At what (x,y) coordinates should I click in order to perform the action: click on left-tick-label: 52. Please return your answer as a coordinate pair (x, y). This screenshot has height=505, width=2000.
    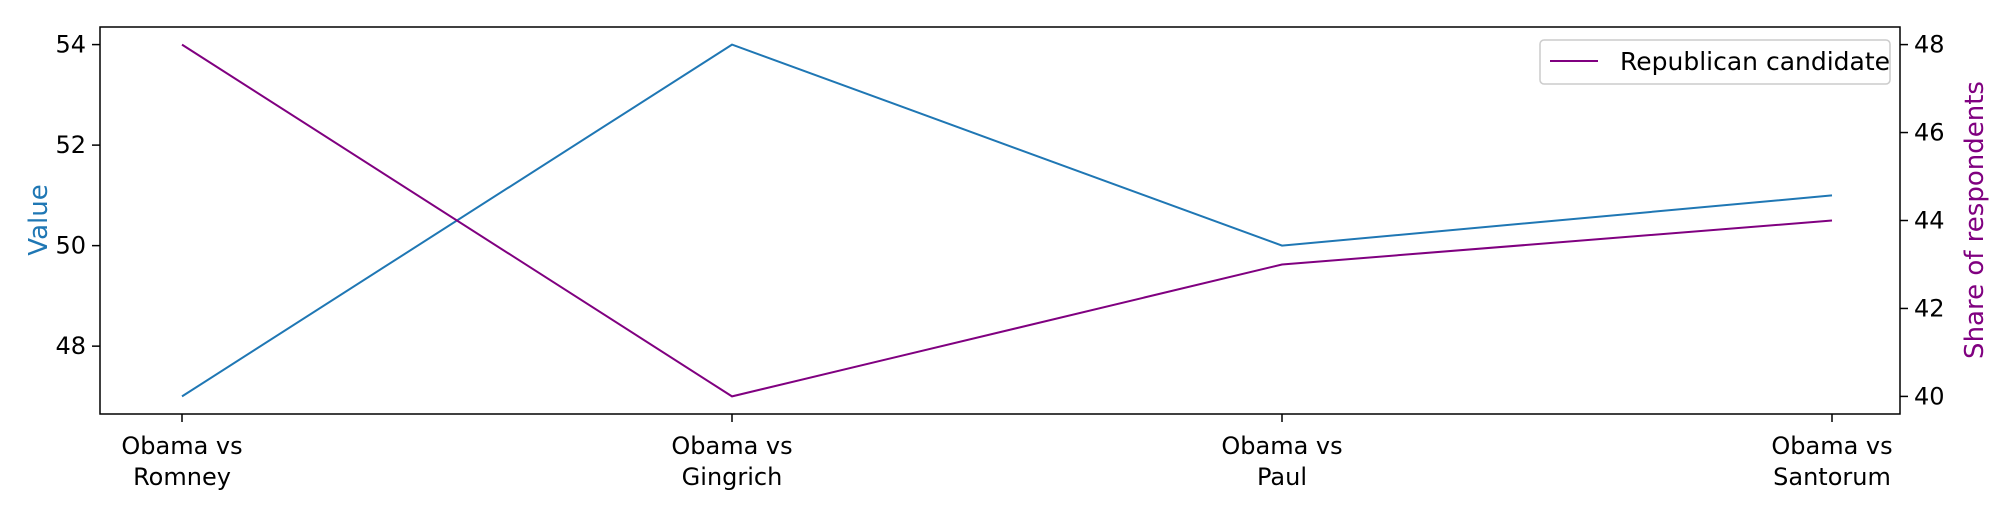
    Looking at the image, I should click on (70, 145).